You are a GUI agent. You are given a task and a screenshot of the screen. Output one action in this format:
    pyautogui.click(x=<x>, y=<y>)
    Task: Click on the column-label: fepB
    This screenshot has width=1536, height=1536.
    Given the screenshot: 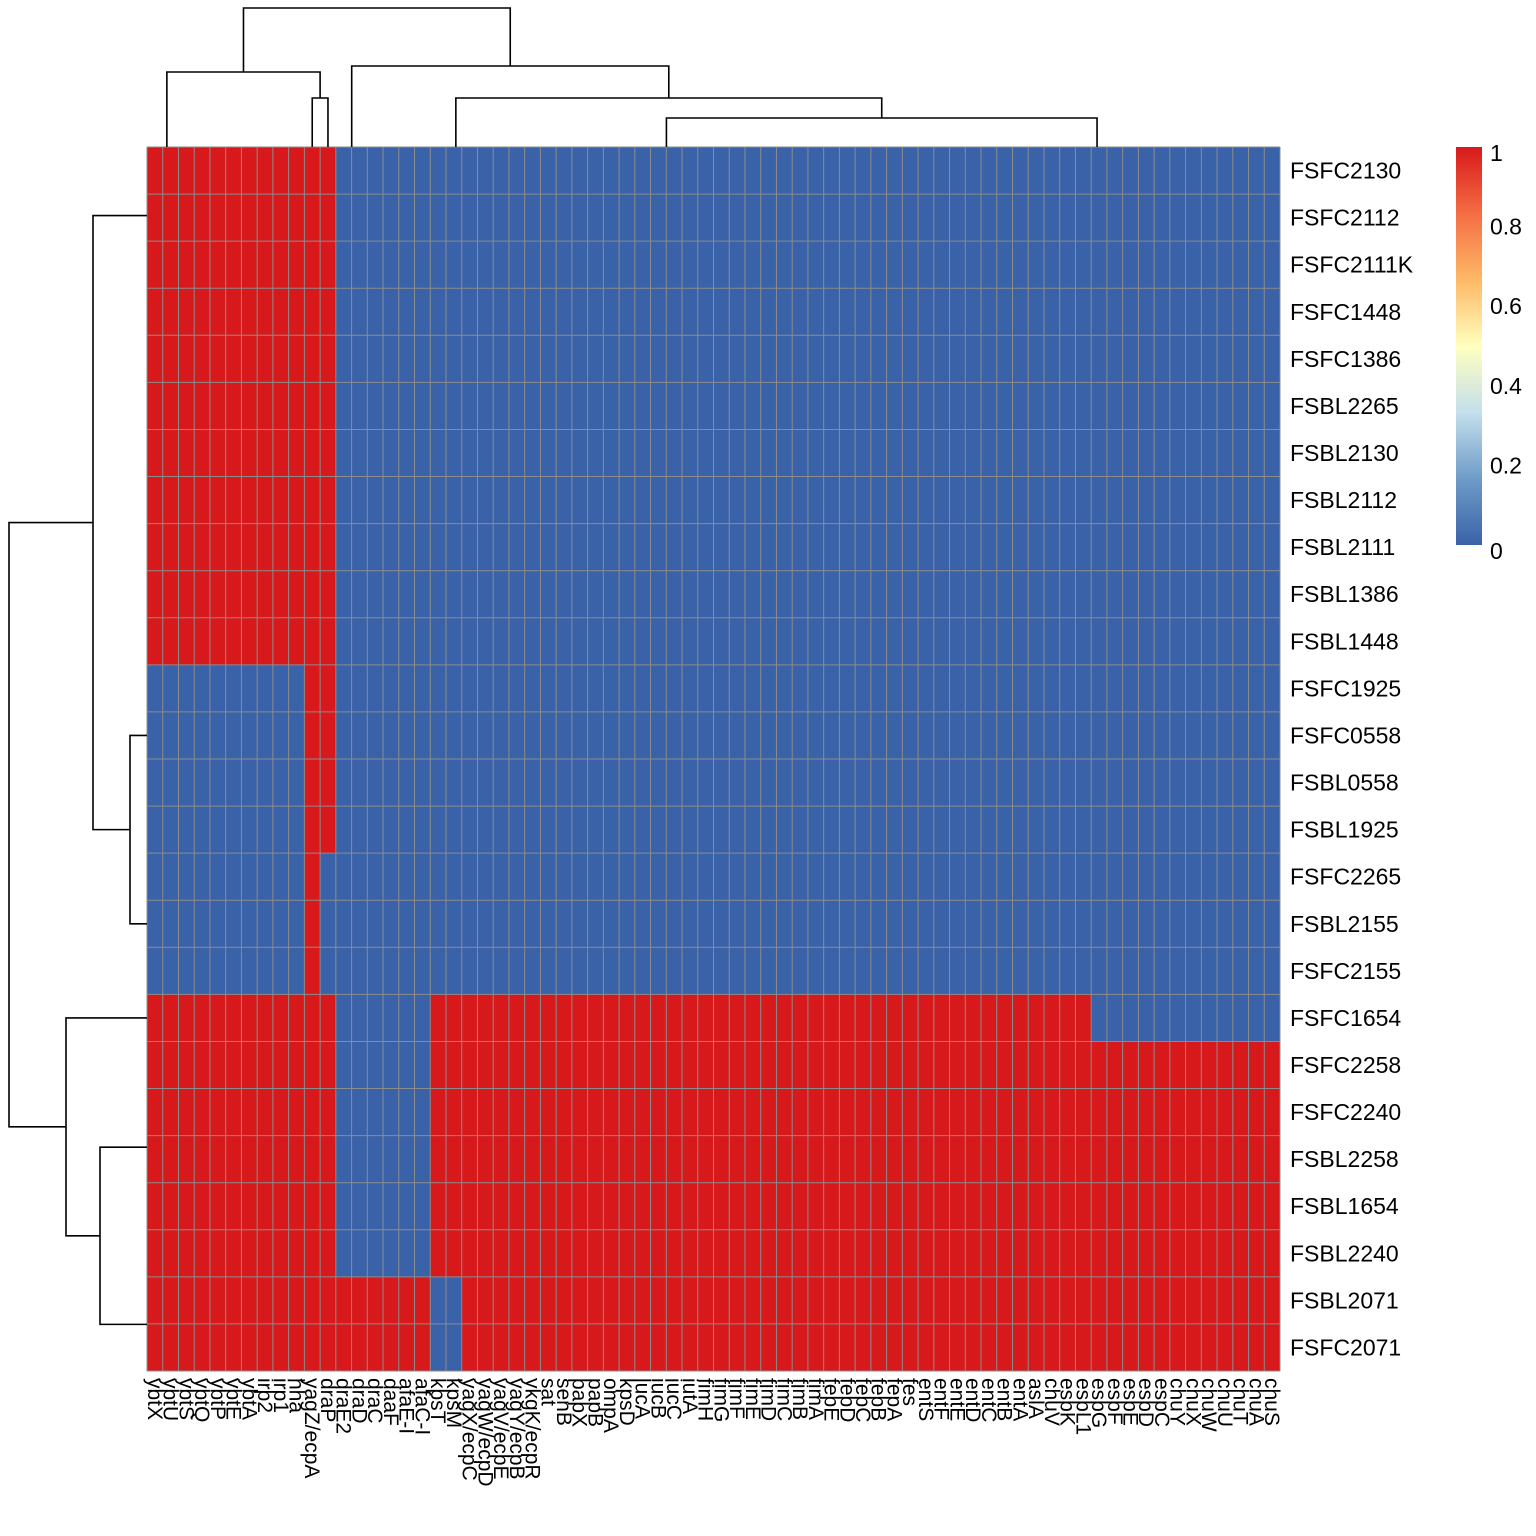 What is the action you would take?
    pyautogui.click(x=878, y=1399)
    